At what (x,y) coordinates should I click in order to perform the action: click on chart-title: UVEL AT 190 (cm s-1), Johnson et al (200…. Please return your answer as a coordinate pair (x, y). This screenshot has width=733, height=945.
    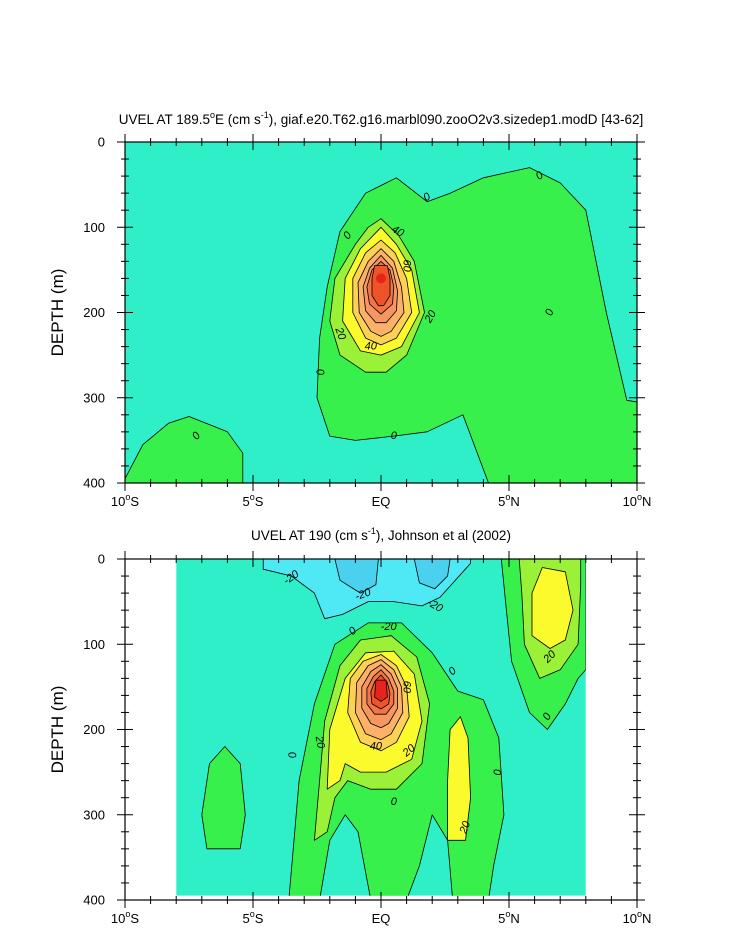
    Looking at the image, I should click on (381, 534).